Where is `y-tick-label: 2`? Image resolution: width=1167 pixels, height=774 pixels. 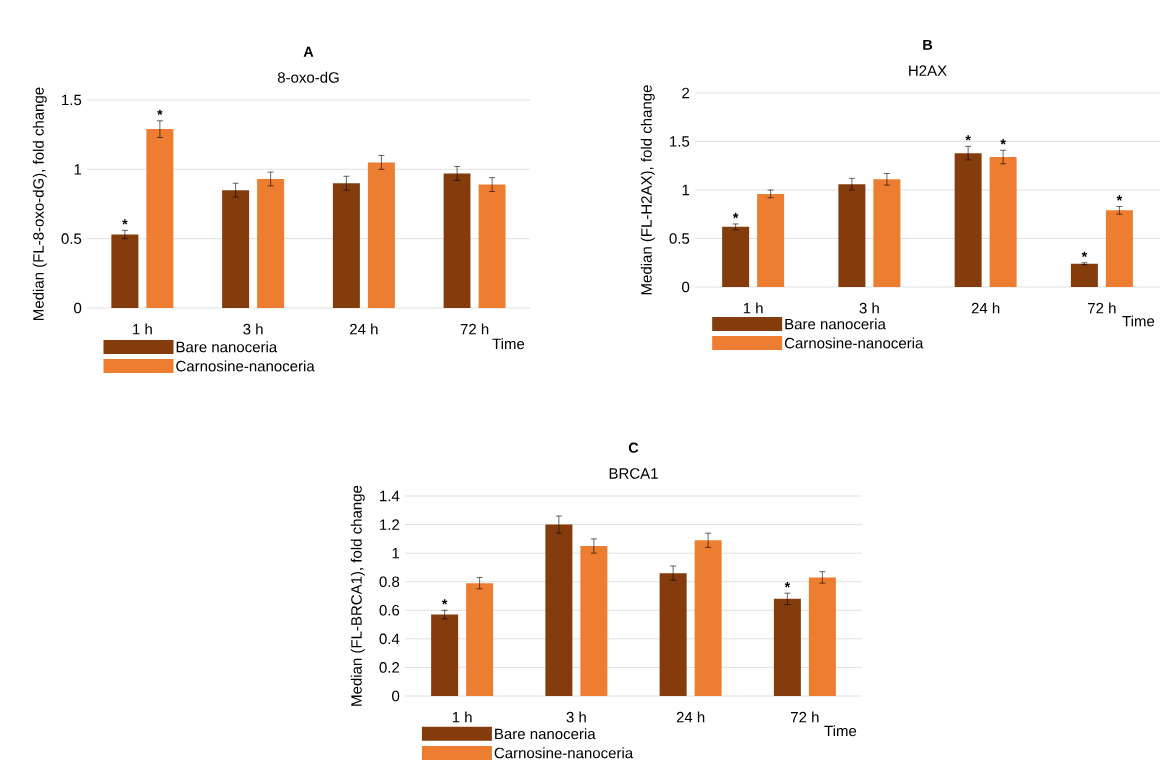
y-tick-label: 2 is located at coordinates (686, 93).